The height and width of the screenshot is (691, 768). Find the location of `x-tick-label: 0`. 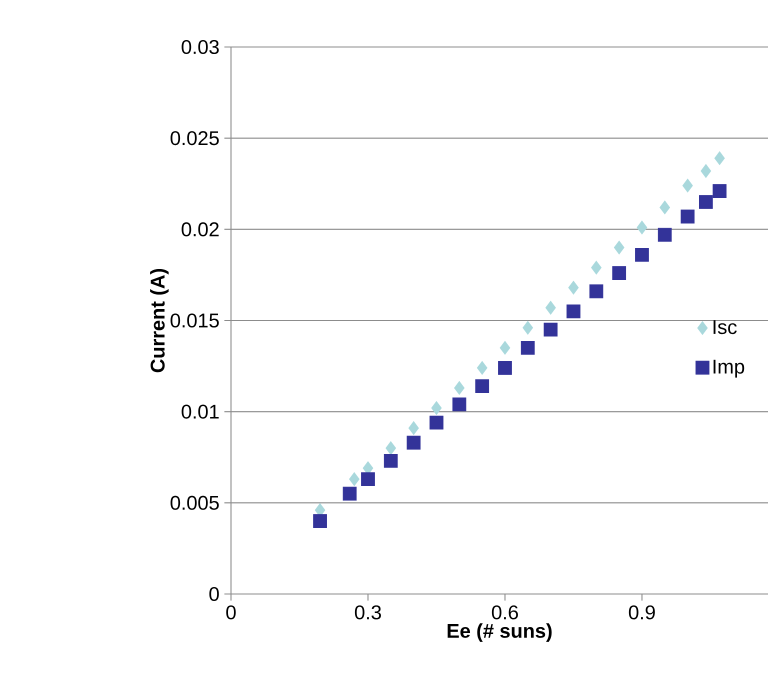

x-tick-label: 0 is located at coordinates (231, 612).